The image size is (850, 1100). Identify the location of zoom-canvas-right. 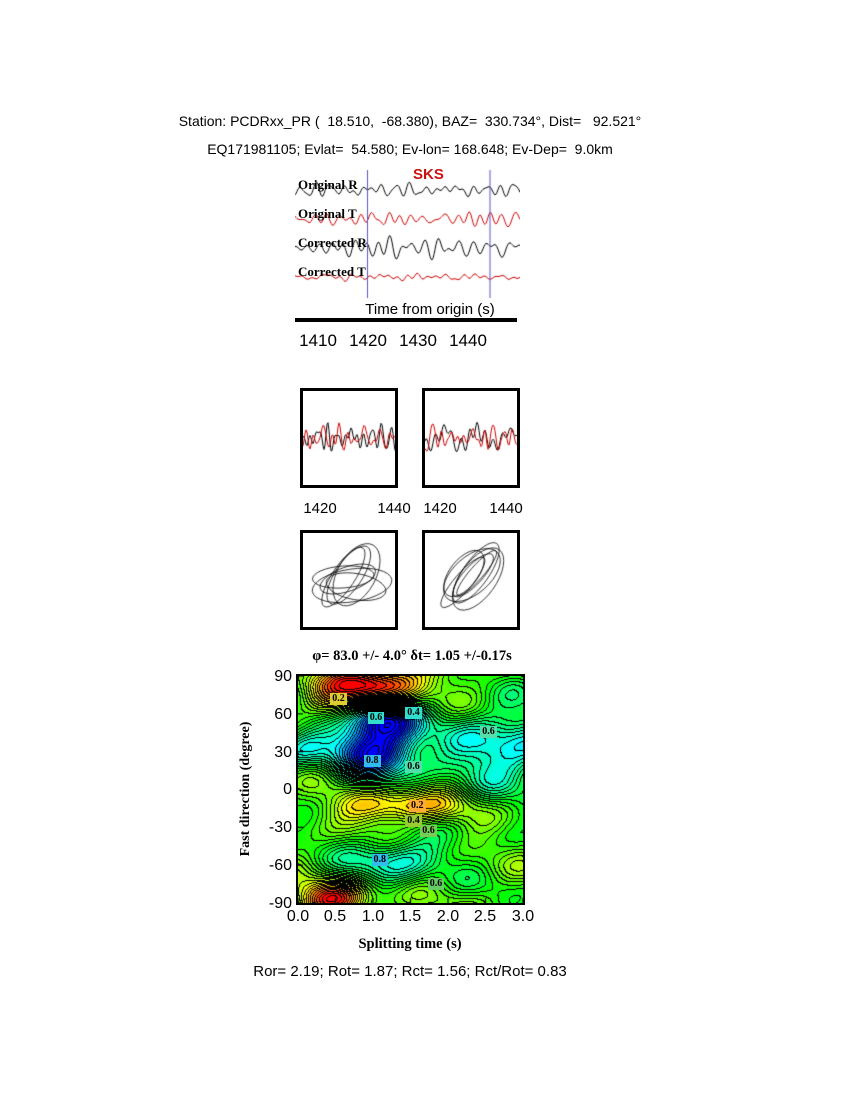
(471, 438).